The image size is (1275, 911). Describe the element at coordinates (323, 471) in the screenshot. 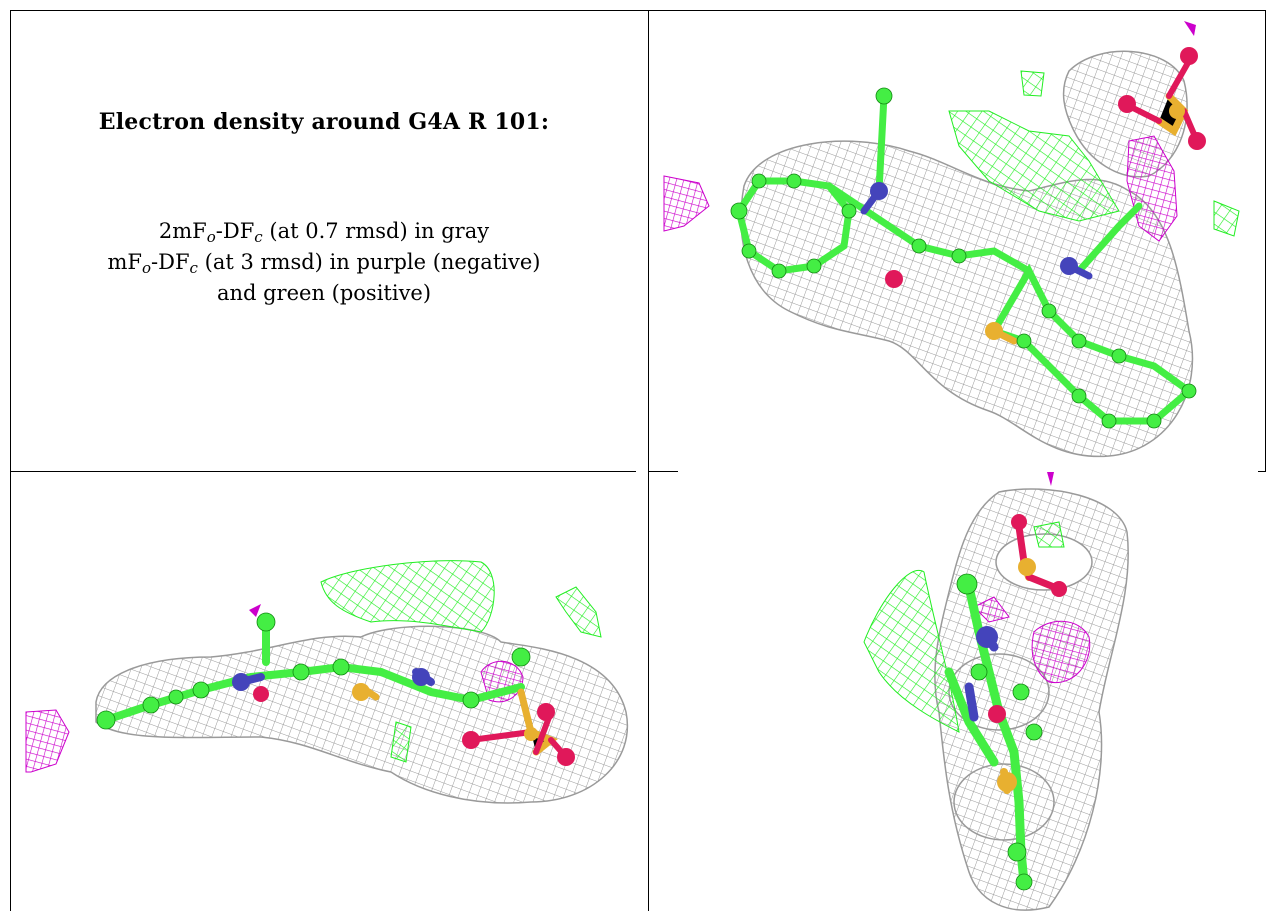

I see `table-divider-horizontal-left` at that location.